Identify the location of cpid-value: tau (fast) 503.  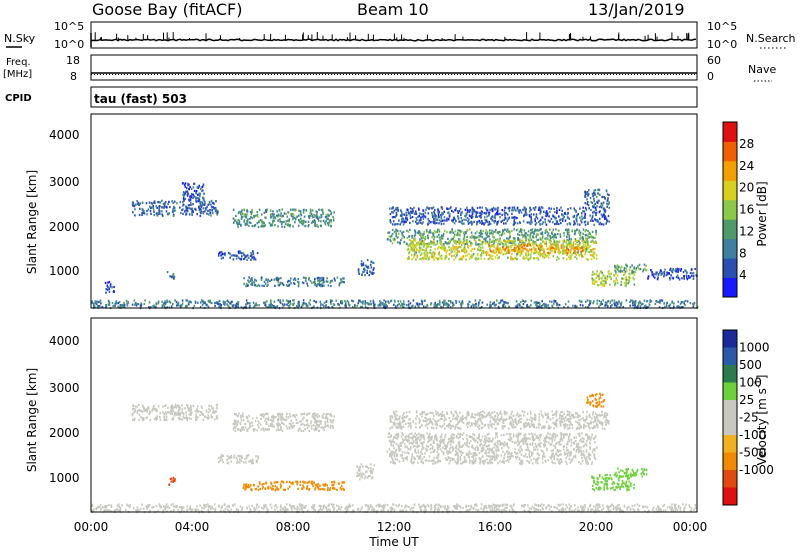
(140, 99).